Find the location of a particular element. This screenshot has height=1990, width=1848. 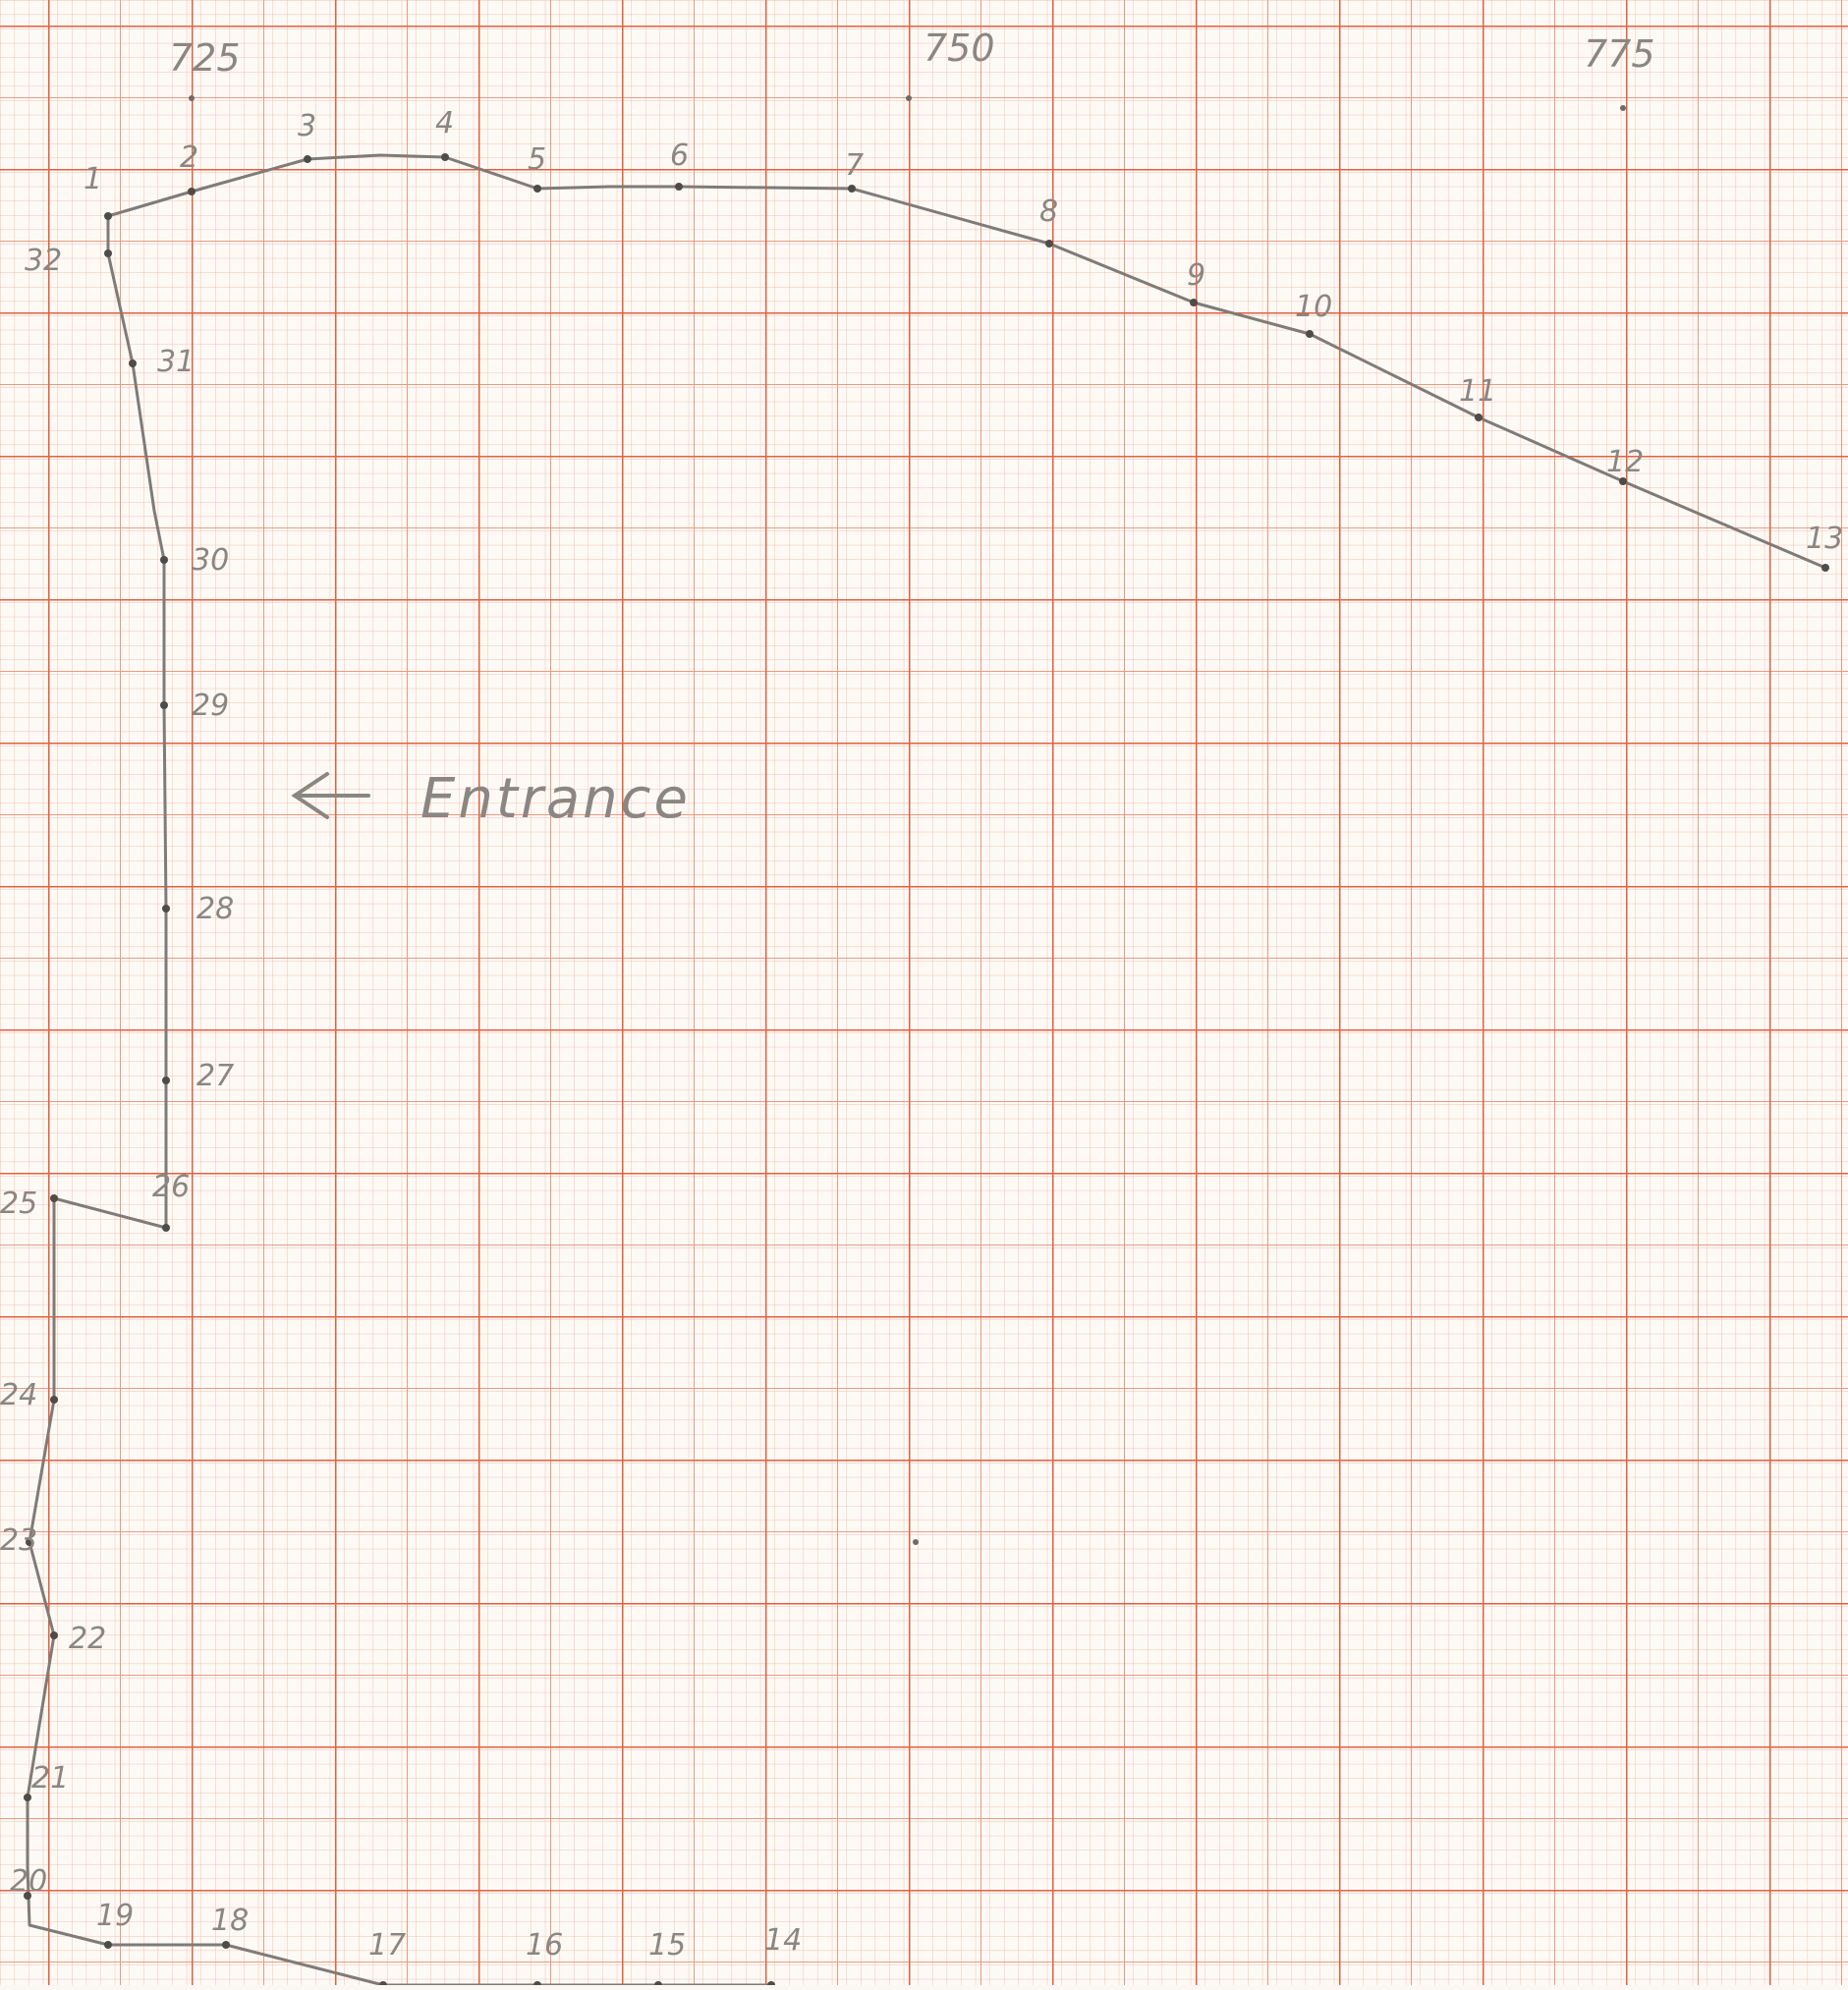

left-arrow-icon is located at coordinates (330, 795).